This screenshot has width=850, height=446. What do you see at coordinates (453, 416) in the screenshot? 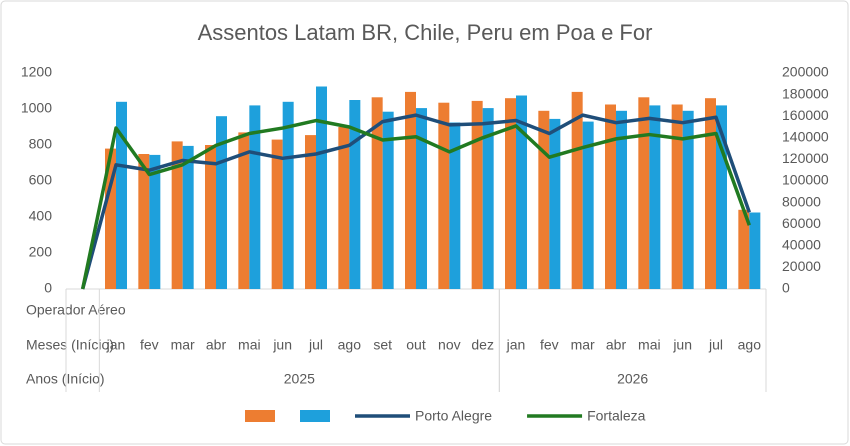
I see `legend-label: Porto Alegre` at bounding box center [453, 416].